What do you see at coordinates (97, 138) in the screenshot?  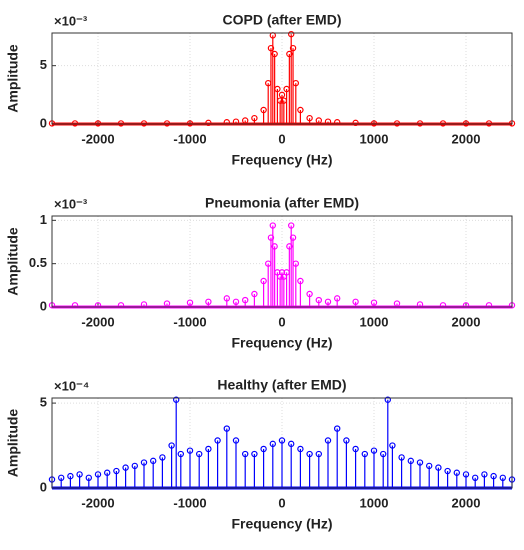 I see `x-tick-label: -2000` at bounding box center [97, 138].